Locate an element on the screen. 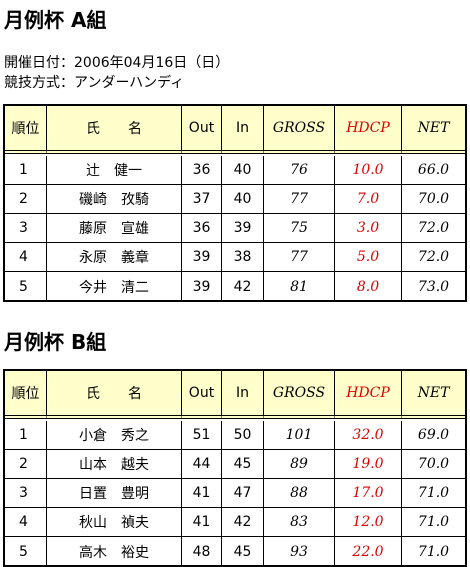  data-cell: 81 is located at coordinates (299, 286).